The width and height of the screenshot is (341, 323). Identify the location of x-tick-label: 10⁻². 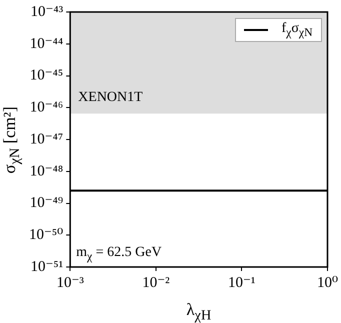
(156, 282).